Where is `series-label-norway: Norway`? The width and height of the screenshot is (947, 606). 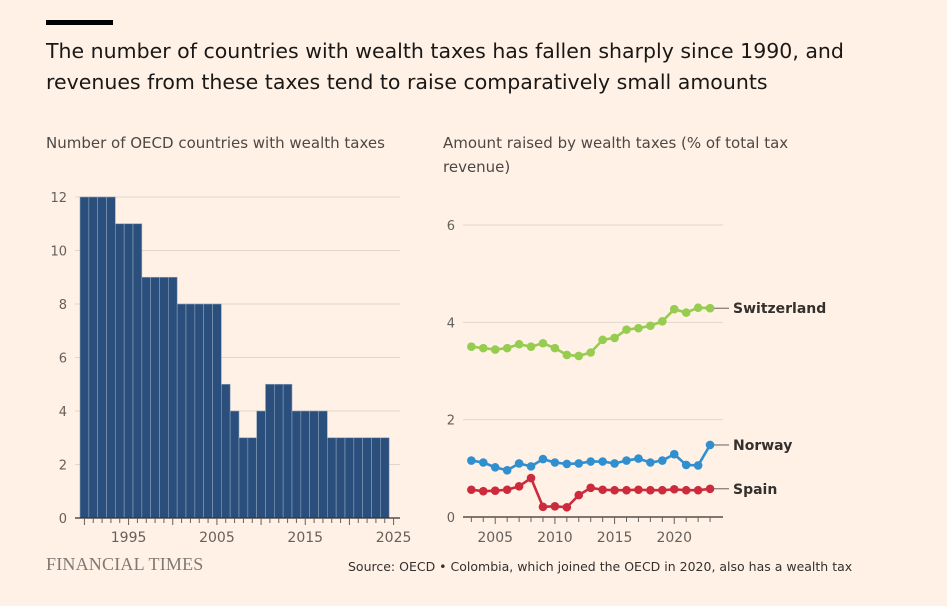
series-label-norway: Norway is located at coordinates (762, 446).